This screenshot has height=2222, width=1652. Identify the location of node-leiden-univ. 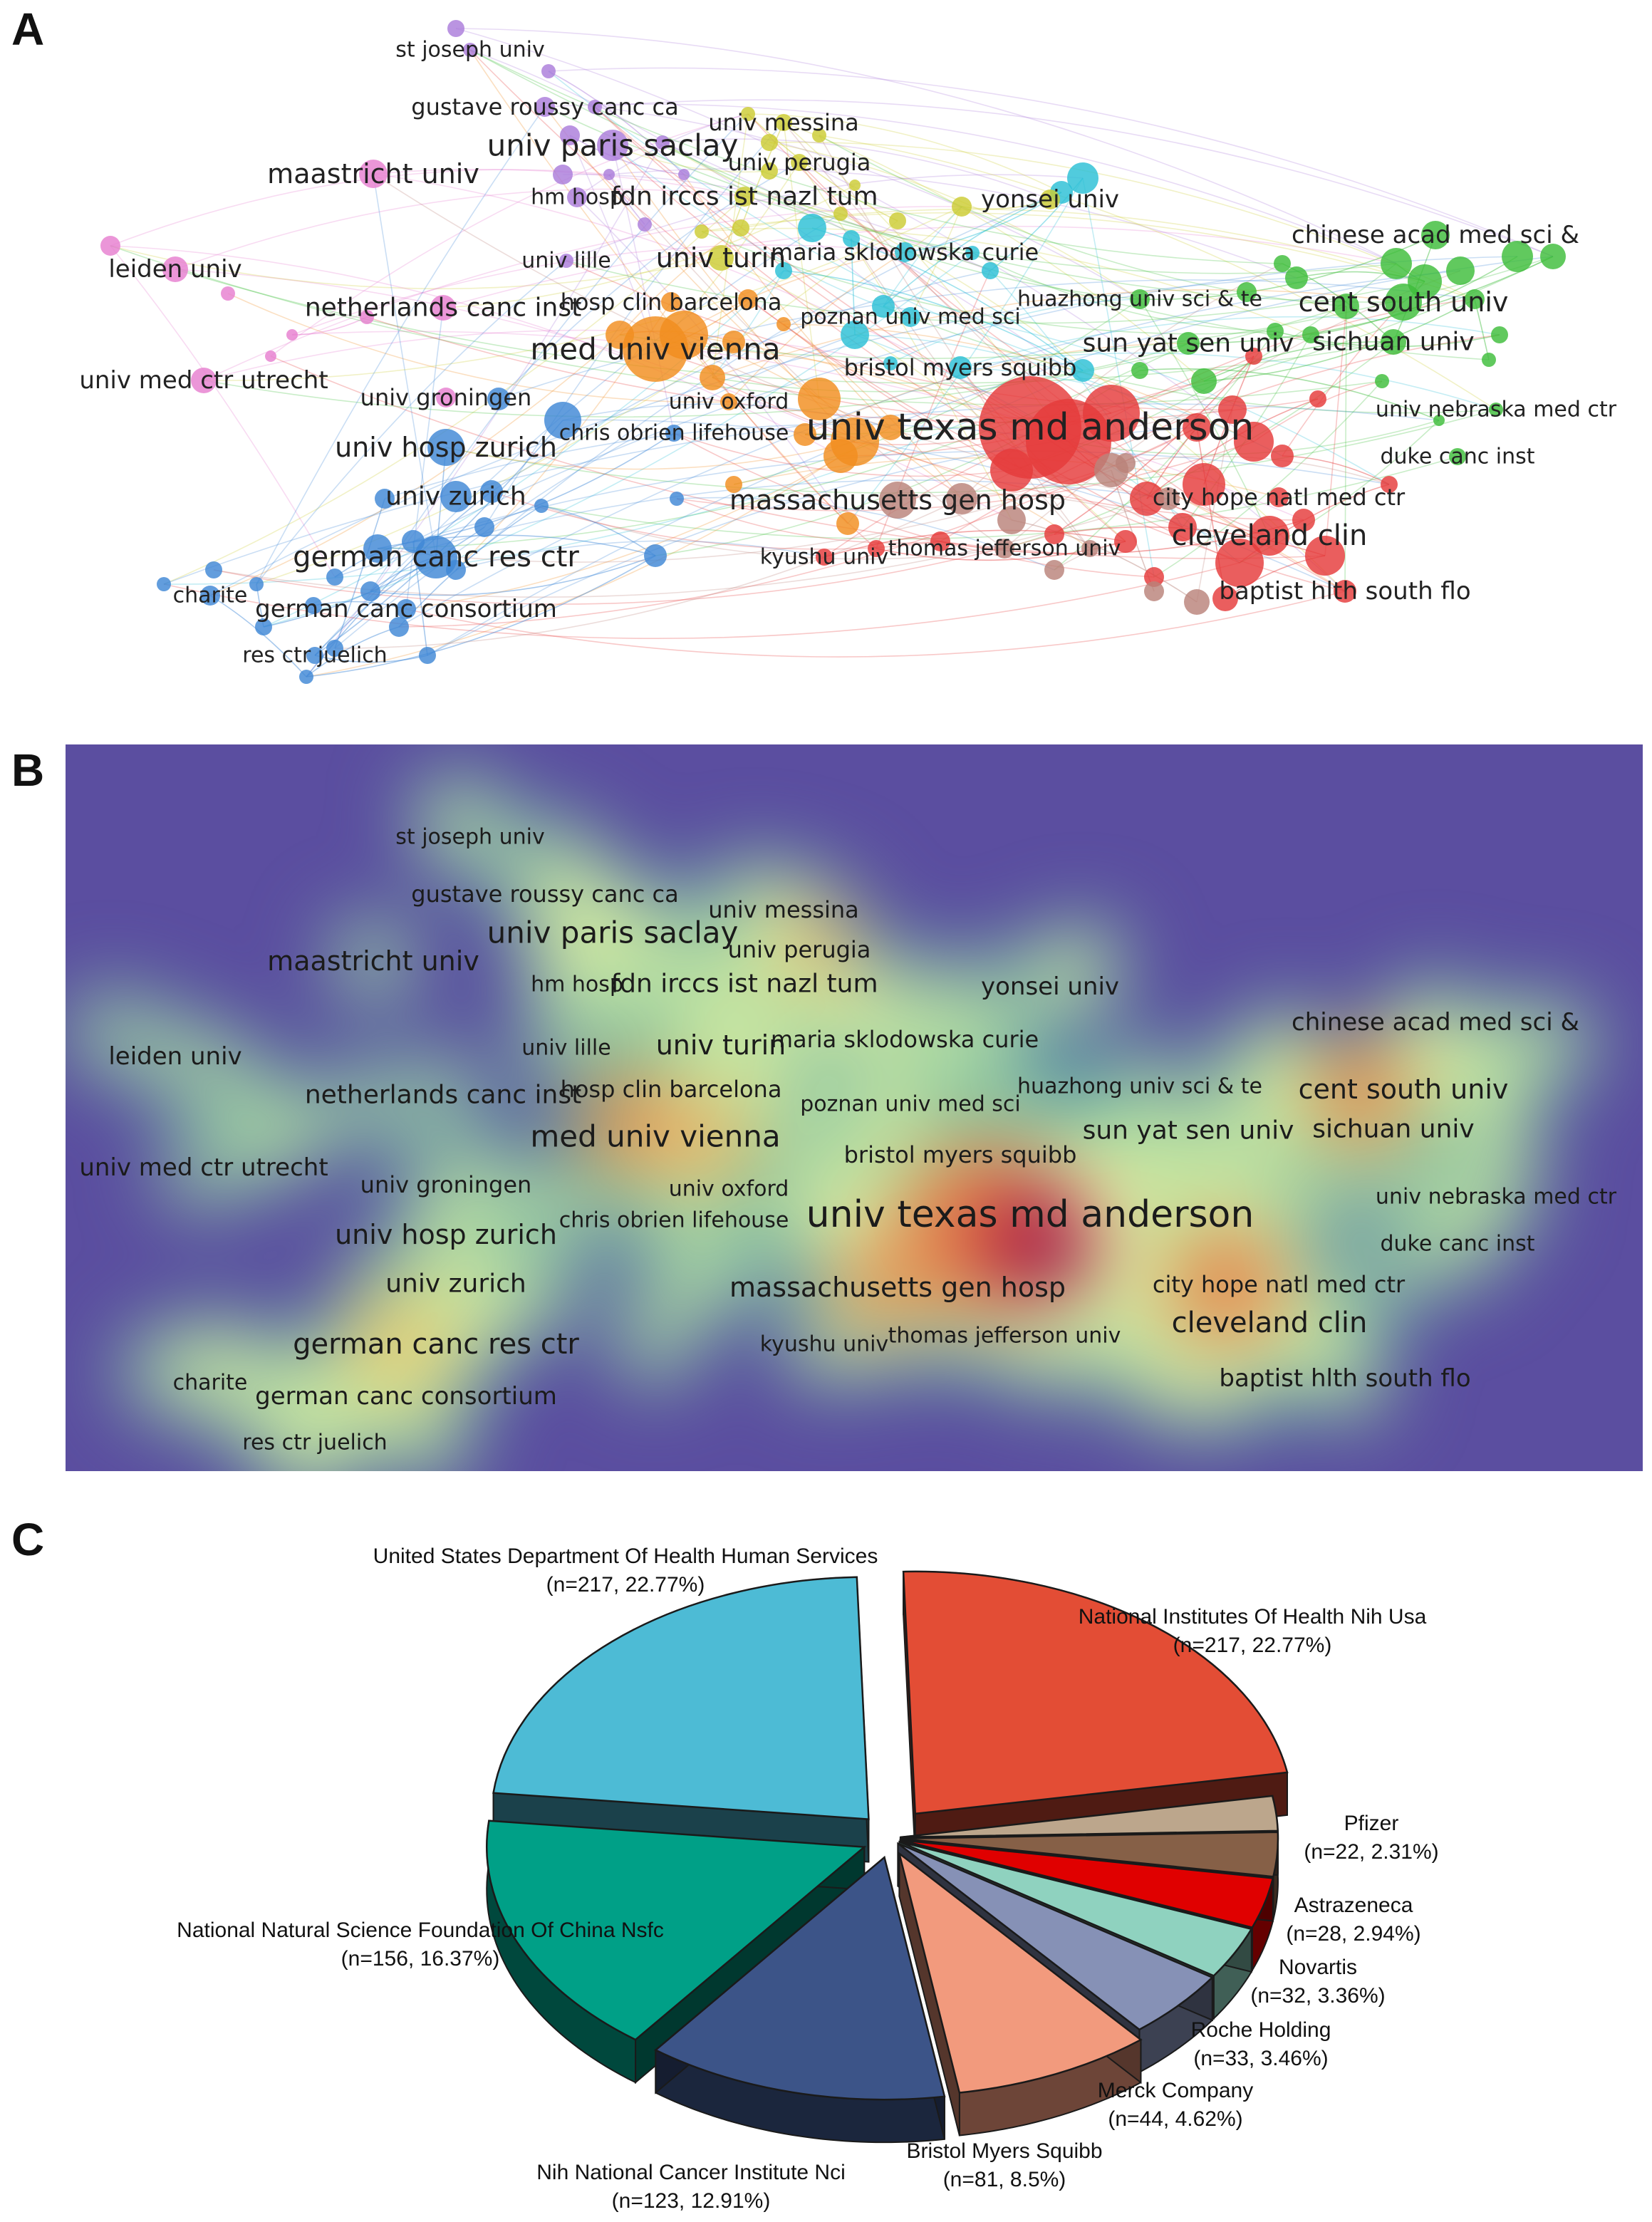
(175, 269).